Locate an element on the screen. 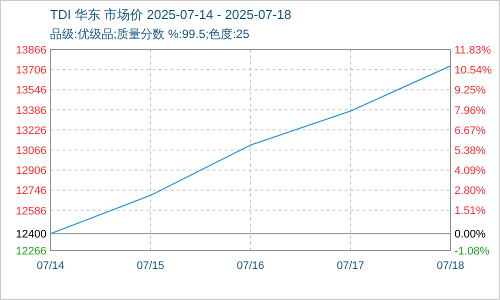 This screenshot has height=300, width=500. y-tick-label: 13386 is located at coordinates (31, 110).